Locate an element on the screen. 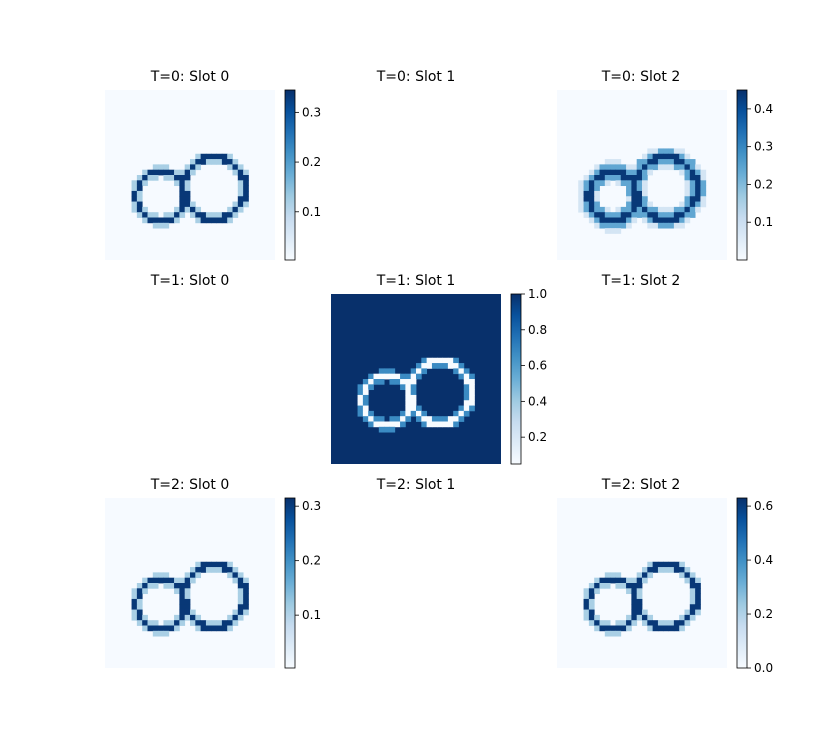 The height and width of the screenshot is (750, 825). colorbar-scale is located at coordinates (742, 583).